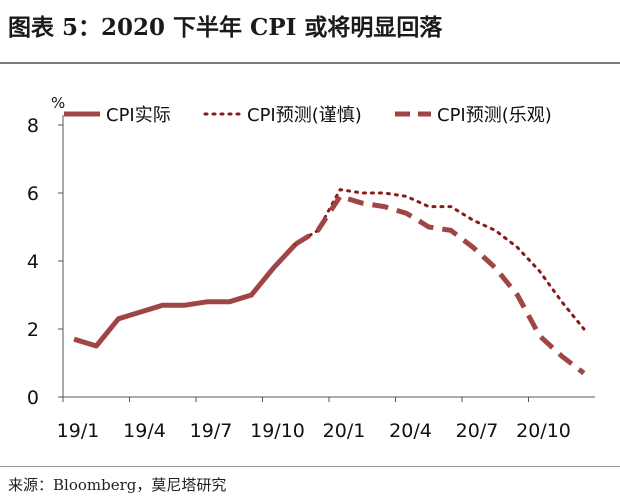 Image resolution: width=620 pixels, height=504 pixels. Describe the element at coordinates (344, 431) in the screenshot. I see `x-tick-label: 20/1` at that location.